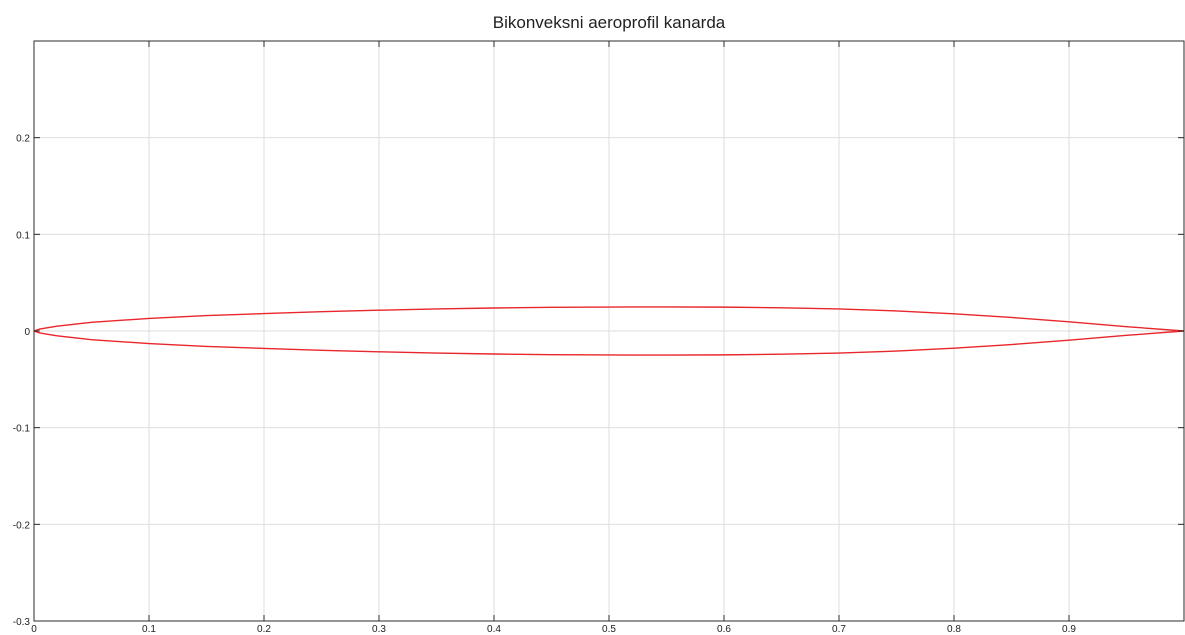  I want to click on x-tick-label: 0.9, so click(1069, 629).